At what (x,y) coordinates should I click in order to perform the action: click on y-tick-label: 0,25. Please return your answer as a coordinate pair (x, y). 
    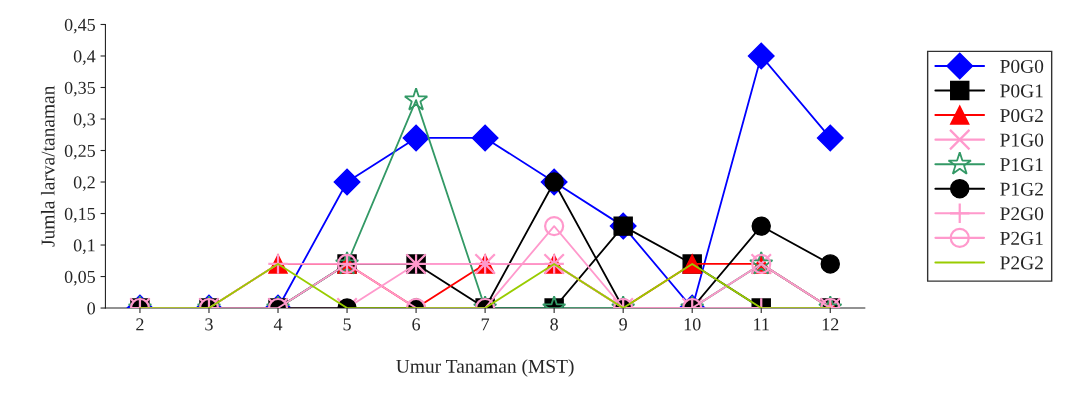
    Looking at the image, I should click on (80, 152).